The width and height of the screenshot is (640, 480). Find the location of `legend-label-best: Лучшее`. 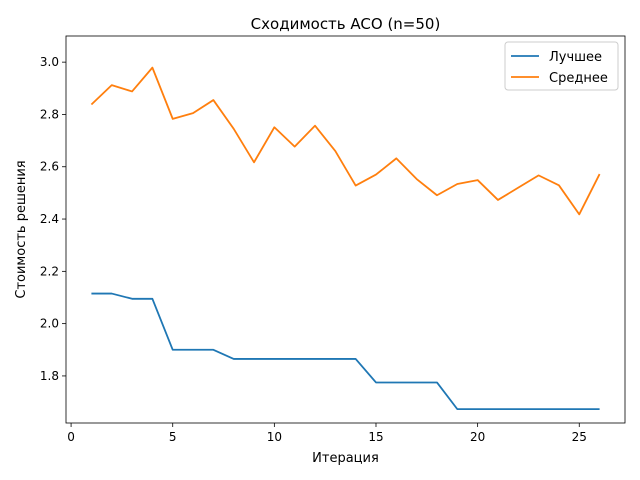

legend-label-best: Лучшее is located at coordinates (575, 57).